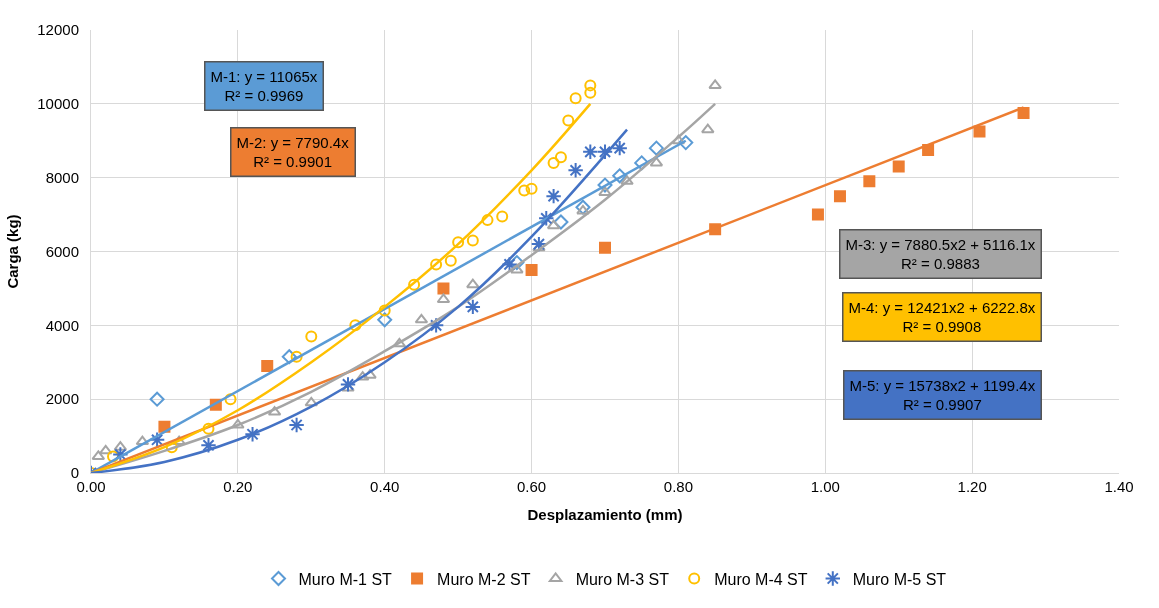 Image resolution: width=1159 pixels, height=608 pixels. I want to click on legend-label: Muro M-3 ST, so click(622, 579).